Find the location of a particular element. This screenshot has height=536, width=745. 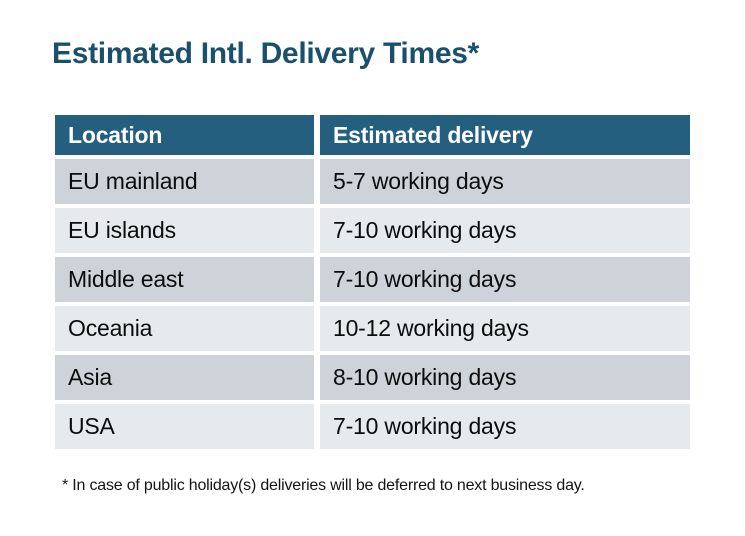

page-title: Estimated Intl. Delivery Times* is located at coordinates (265, 53).